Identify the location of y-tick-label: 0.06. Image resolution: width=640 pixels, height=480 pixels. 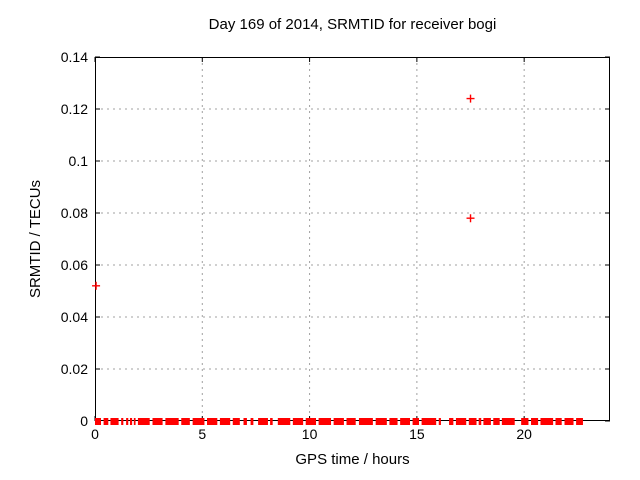
(74, 265).